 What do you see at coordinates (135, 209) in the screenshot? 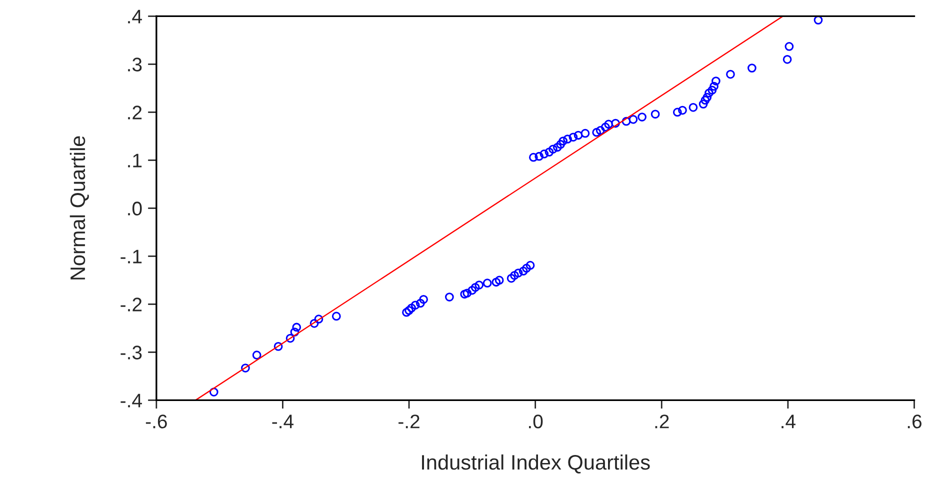
I see `y-tick-label: .0` at bounding box center [135, 209].